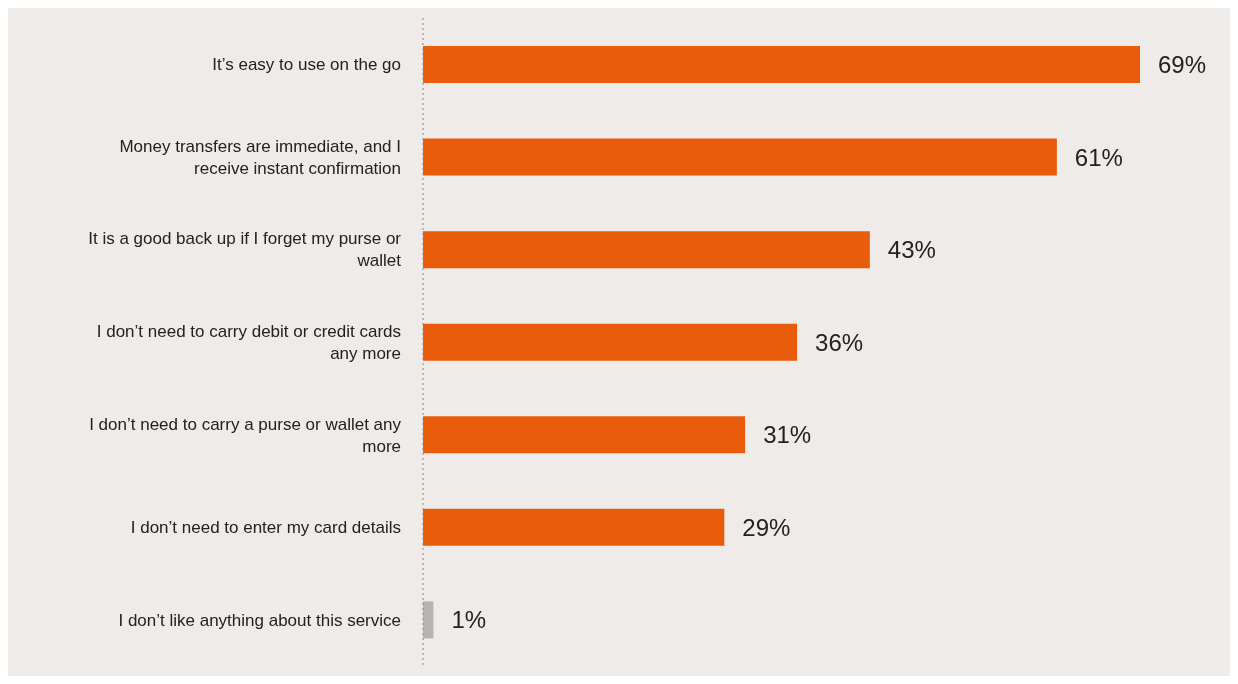 Image resolution: width=1238 pixels, height=684 pixels. Describe the element at coordinates (787, 435) in the screenshot. I see `data-label: 31%` at that location.